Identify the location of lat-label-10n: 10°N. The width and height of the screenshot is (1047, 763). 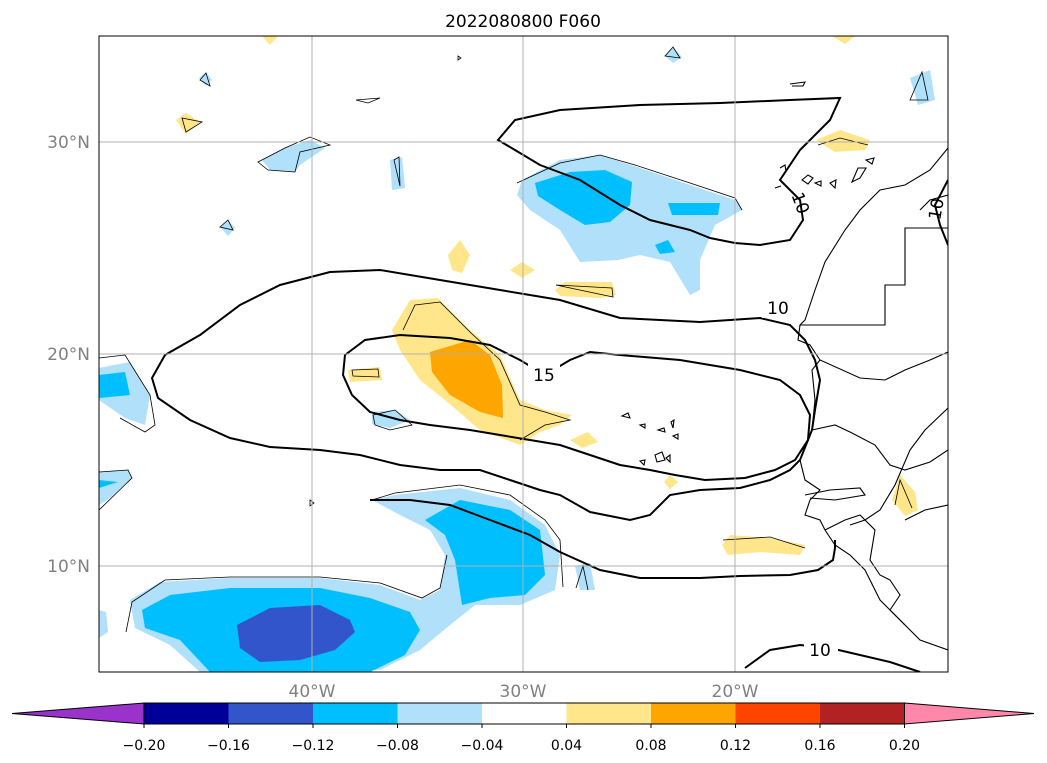
(68, 567).